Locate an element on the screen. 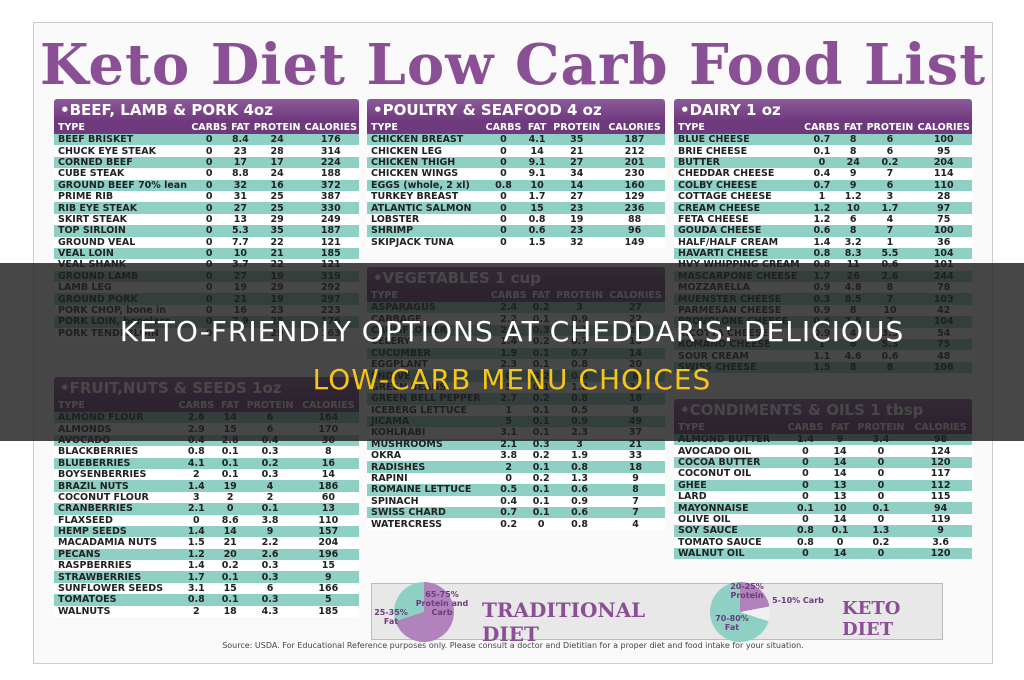 The height and width of the screenshot is (680, 1024). table-cell: WALNUTS is located at coordinates (114, 611).